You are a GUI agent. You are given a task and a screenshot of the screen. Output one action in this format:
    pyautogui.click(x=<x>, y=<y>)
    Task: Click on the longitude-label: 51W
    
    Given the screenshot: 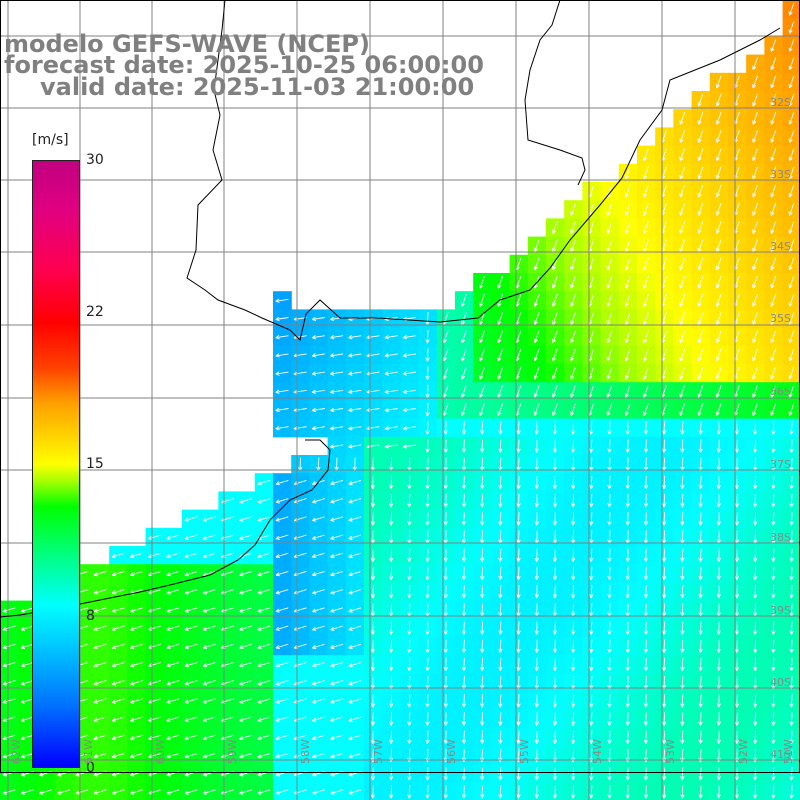 What is the action you would take?
    pyautogui.click(x=788, y=751)
    